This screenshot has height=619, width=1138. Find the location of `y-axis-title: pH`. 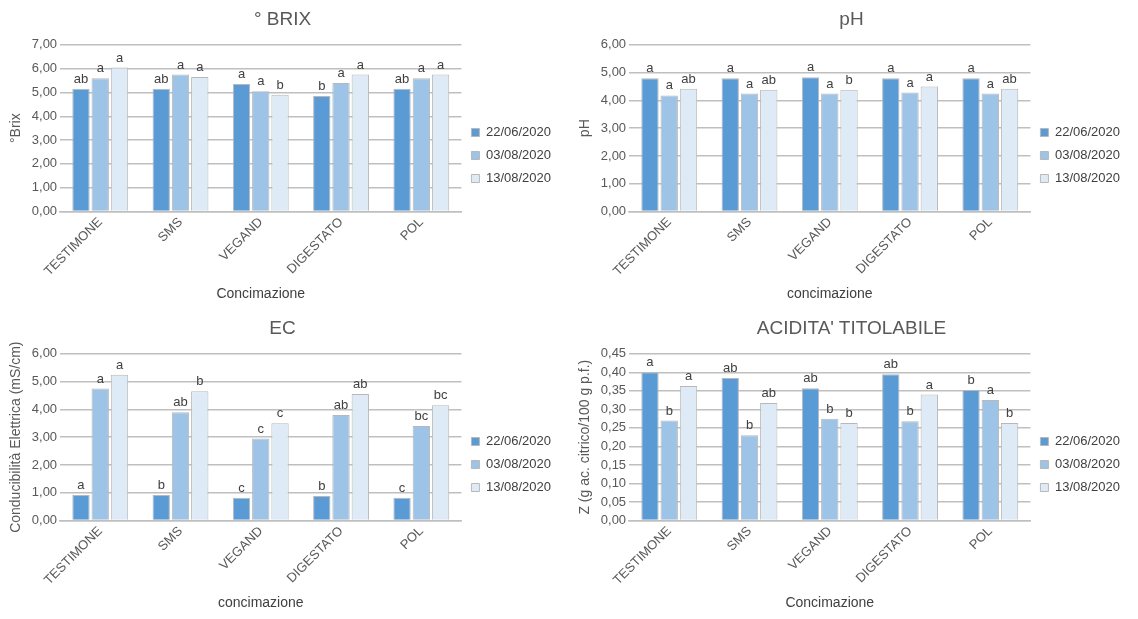

y-axis-title: pH is located at coordinates (584, 128).